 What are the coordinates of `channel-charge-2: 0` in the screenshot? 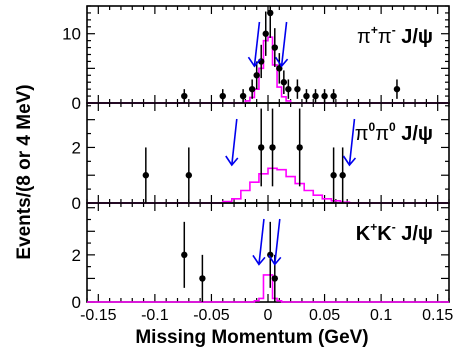 It's located at (392, 127).